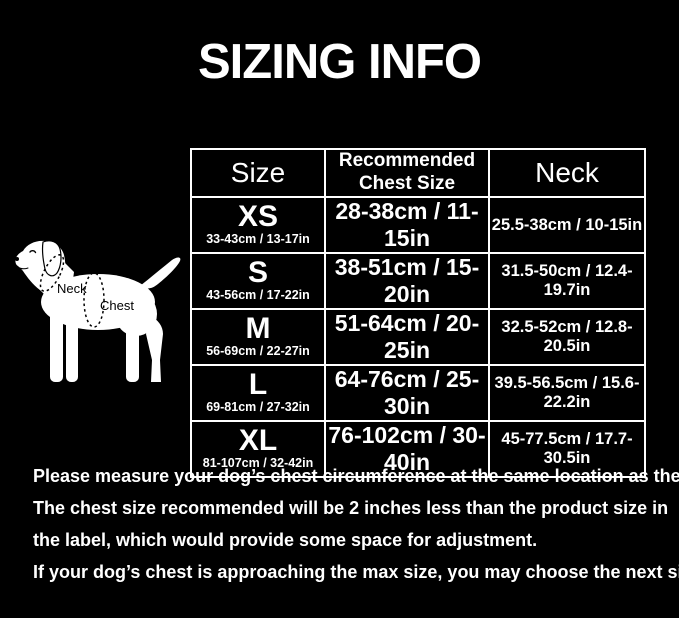 The width and height of the screenshot is (679, 618). Describe the element at coordinates (407, 449) in the screenshot. I see `chest-cell: 76-102cm / 30-40in` at that location.